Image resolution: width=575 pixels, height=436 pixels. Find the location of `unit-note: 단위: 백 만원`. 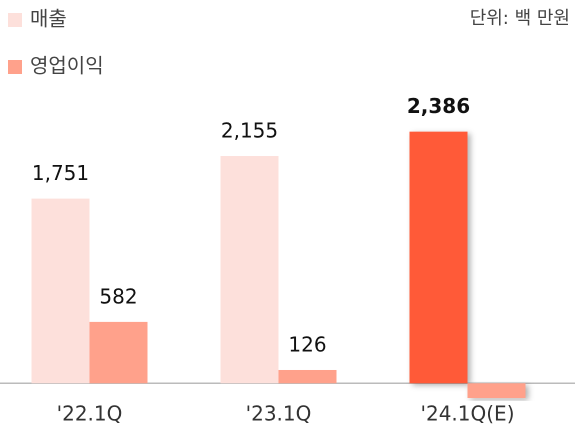

unit-note: 단위: 백 만원 is located at coordinates (520, 18).